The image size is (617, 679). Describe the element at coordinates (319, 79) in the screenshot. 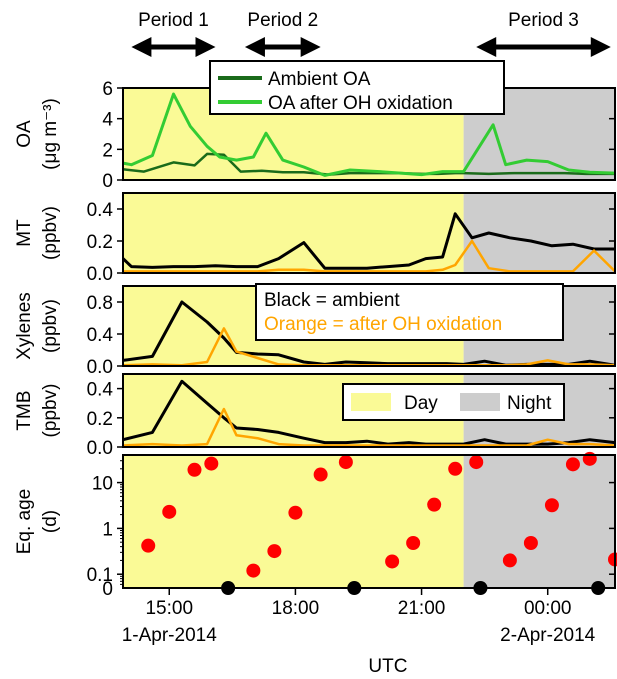

I see `legend-label: Ambient OA` at that location.